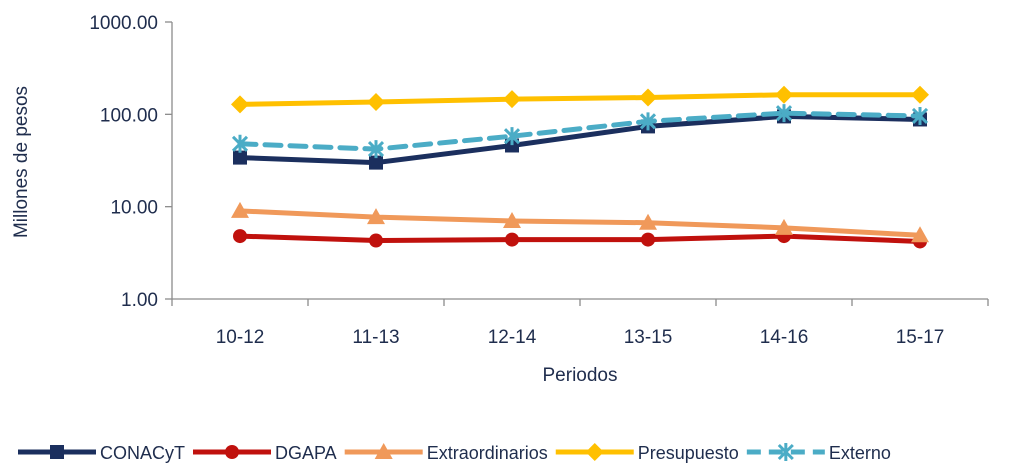 The width and height of the screenshot is (1016, 468). I want to click on legend-label: Extraordinarios, so click(487, 453).